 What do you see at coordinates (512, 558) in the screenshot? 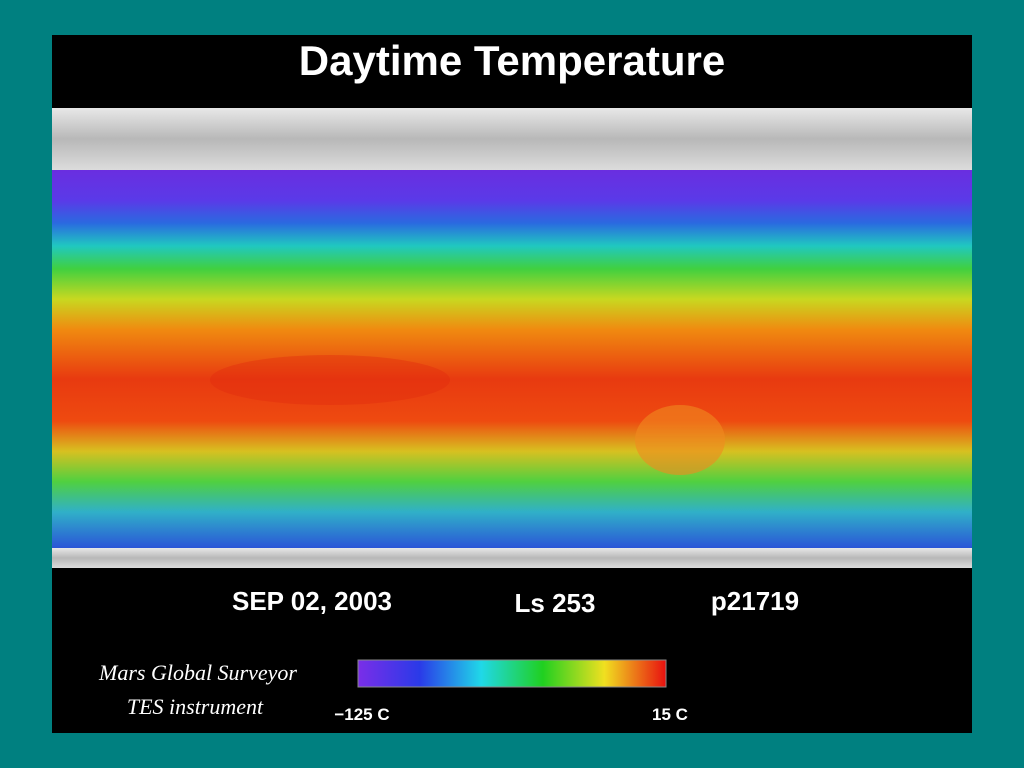
I see `south-cap` at bounding box center [512, 558].